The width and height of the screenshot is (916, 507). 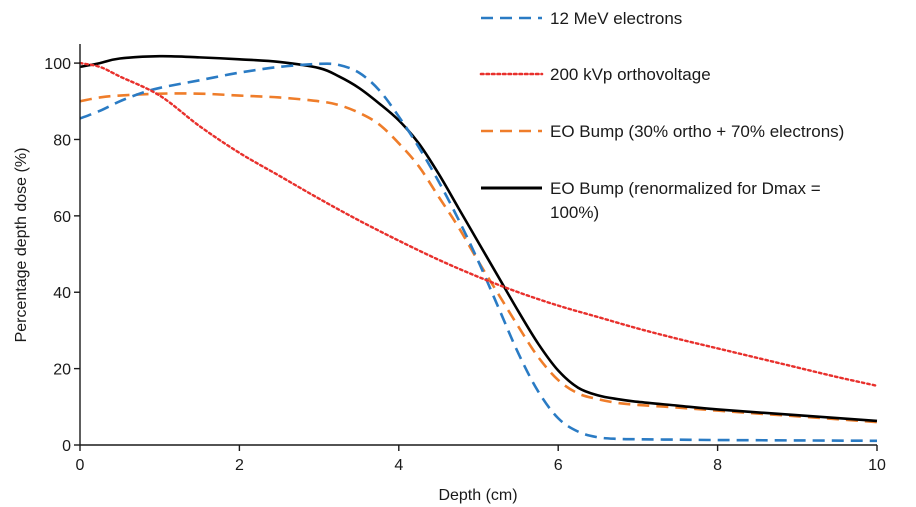 I want to click on legend-label-4-line-1: EO Bump (renormalized for Dmax =, so click(x=685, y=188).